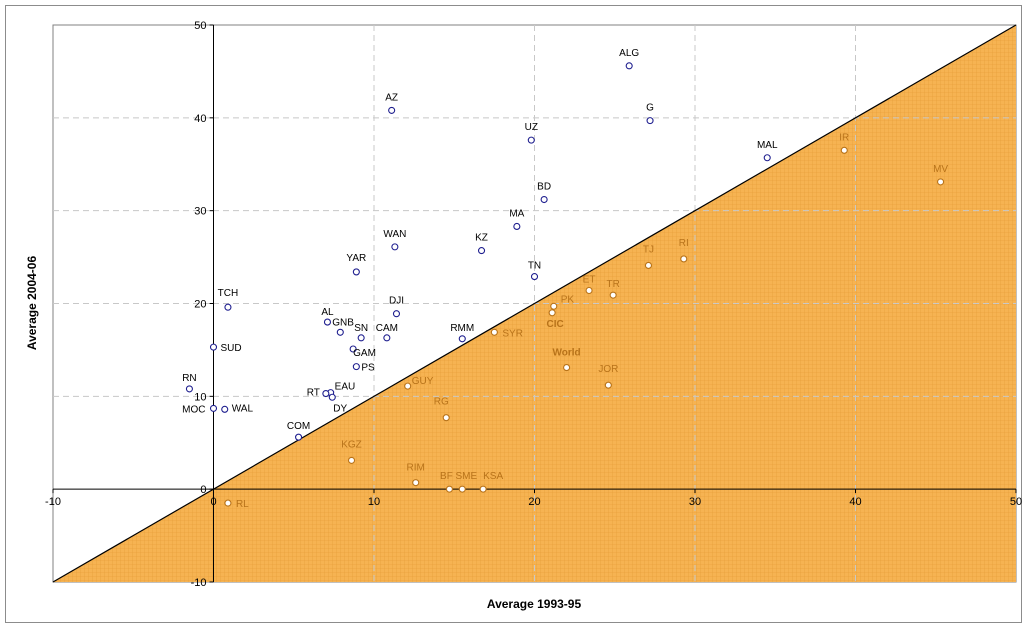 The image size is (1029, 630). Describe the element at coordinates (441, 402) in the screenshot. I see `data-label: RG` at that location.